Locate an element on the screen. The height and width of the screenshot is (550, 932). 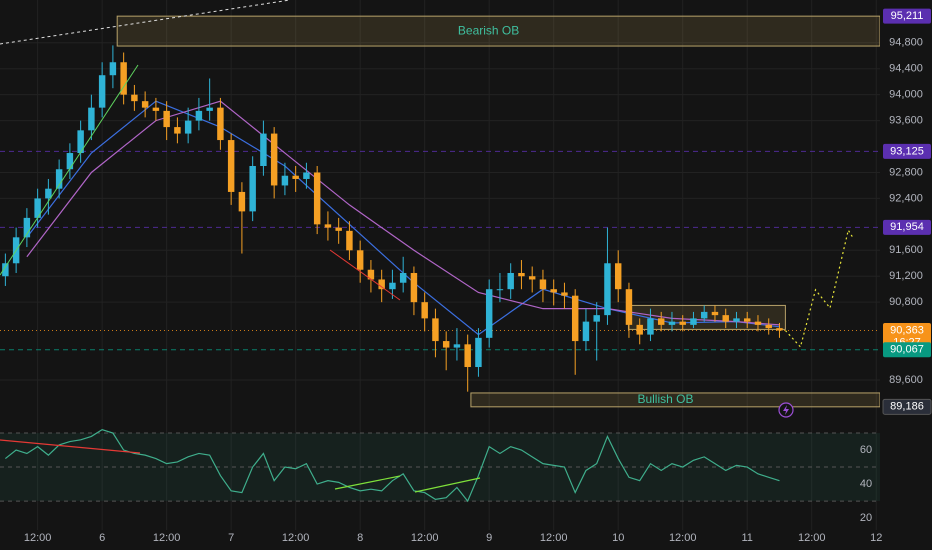
y-tick-label: 94,400 is located at coordinates (906, 69).